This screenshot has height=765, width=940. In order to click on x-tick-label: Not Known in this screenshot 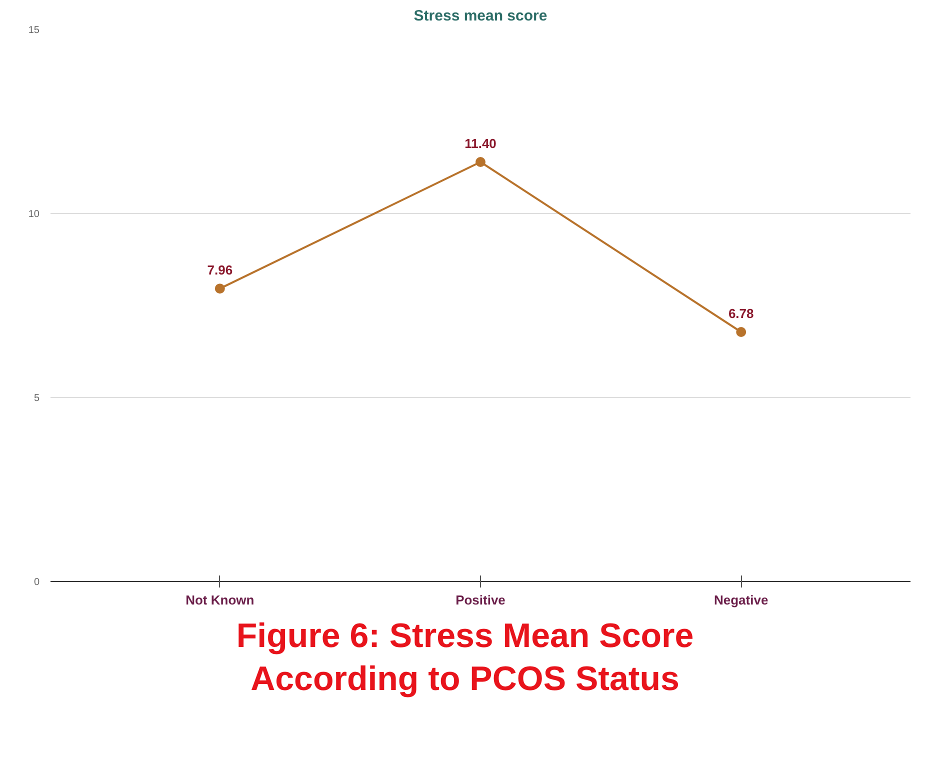, I will do `click(220, 600)`.